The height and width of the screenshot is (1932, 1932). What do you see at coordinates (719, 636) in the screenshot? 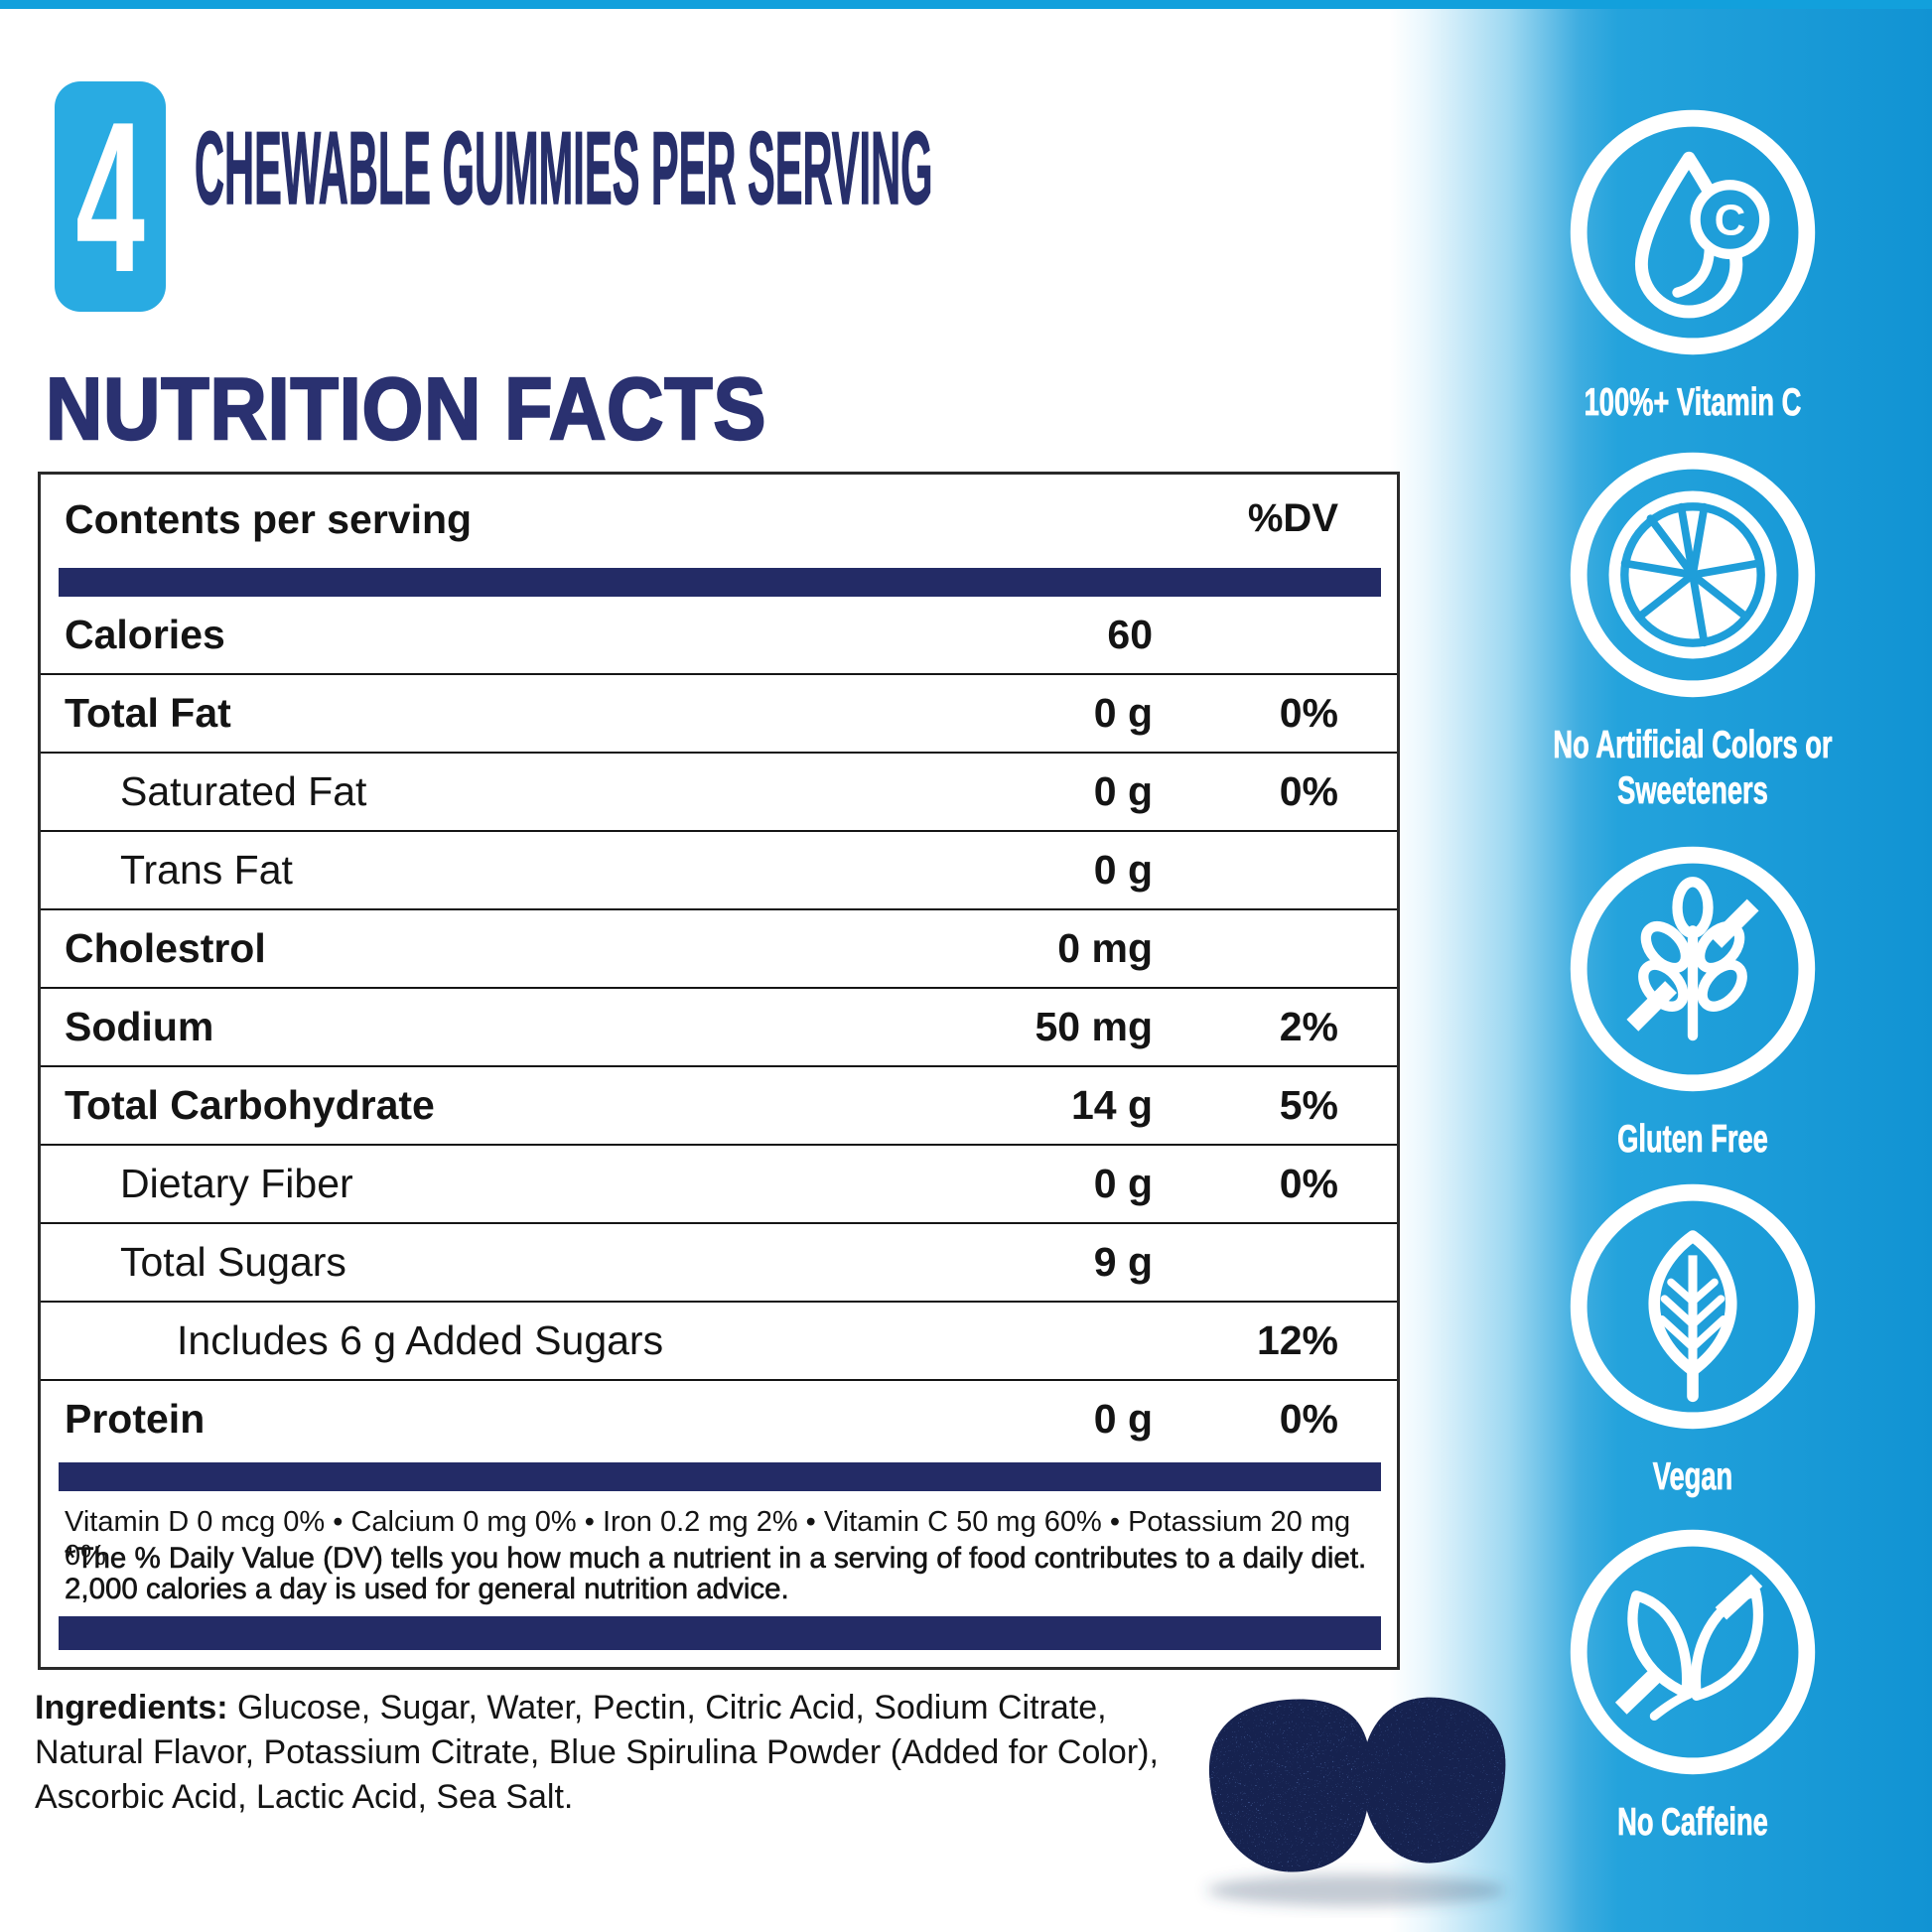
I see `table-row: Calories 60` at bounding box center [719, 636].